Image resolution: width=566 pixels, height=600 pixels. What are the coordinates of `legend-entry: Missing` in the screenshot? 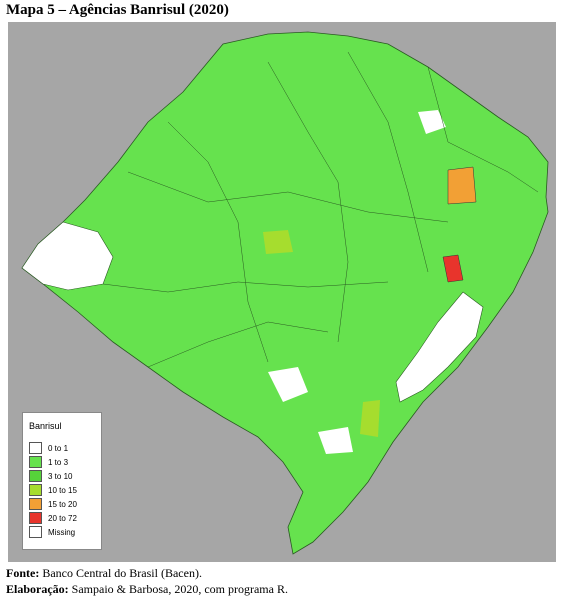 It's located at (65, 532).